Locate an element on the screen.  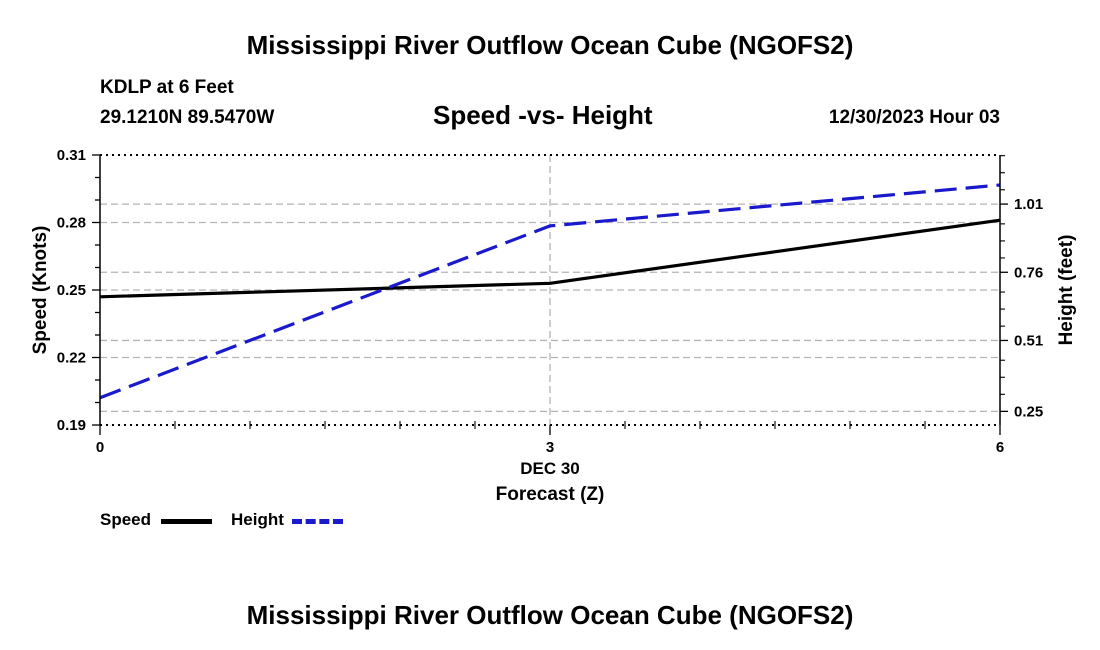
y-left-tick-label: 0.25 is located at coordinates (71, 290).